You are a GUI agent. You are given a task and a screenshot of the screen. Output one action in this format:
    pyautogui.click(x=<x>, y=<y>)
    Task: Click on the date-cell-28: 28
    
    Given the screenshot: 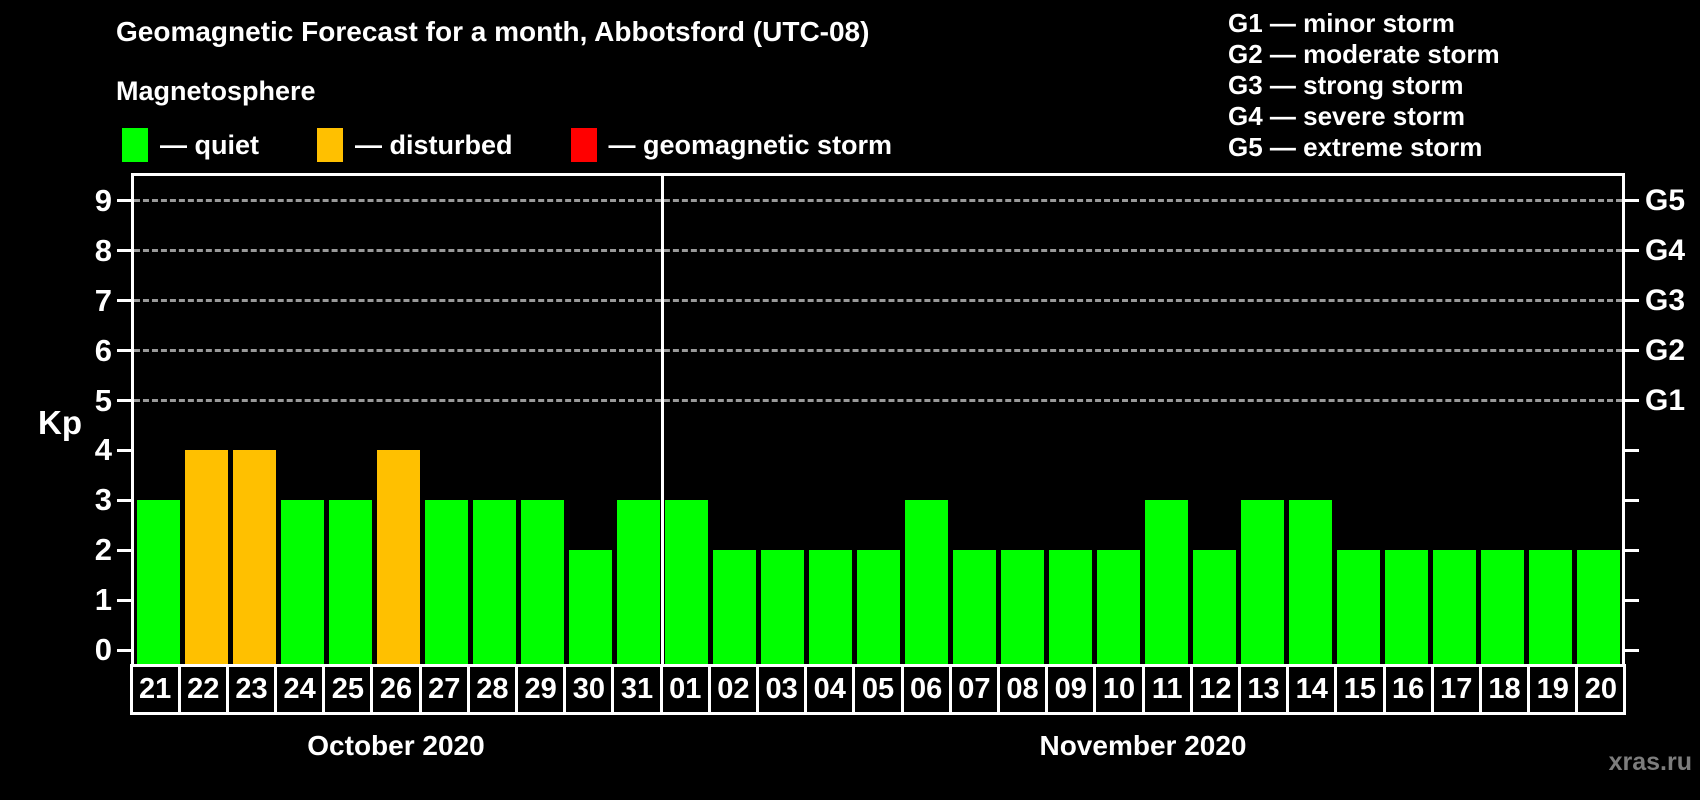 What is the action you would take?
    pyautogui.click(x=492, y=689)
    